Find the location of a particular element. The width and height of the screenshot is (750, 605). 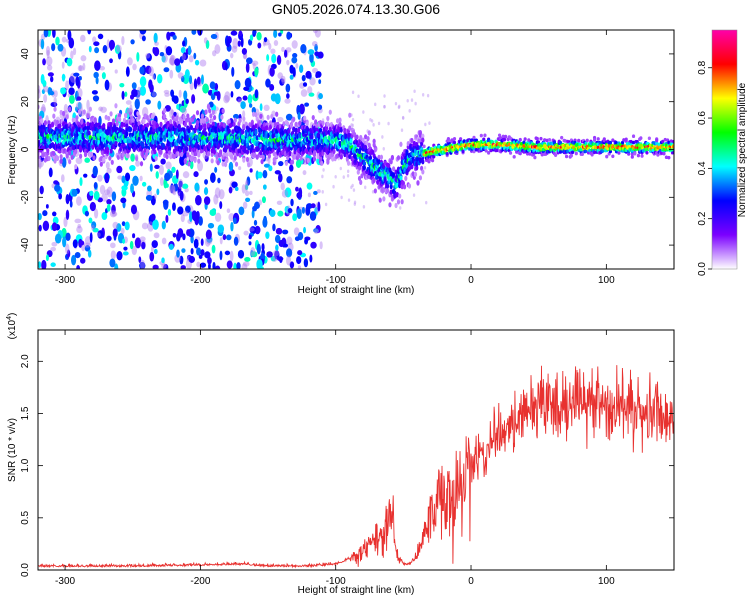

colorbar-tick-label: 0.8 is located at coordinates (702, 67).